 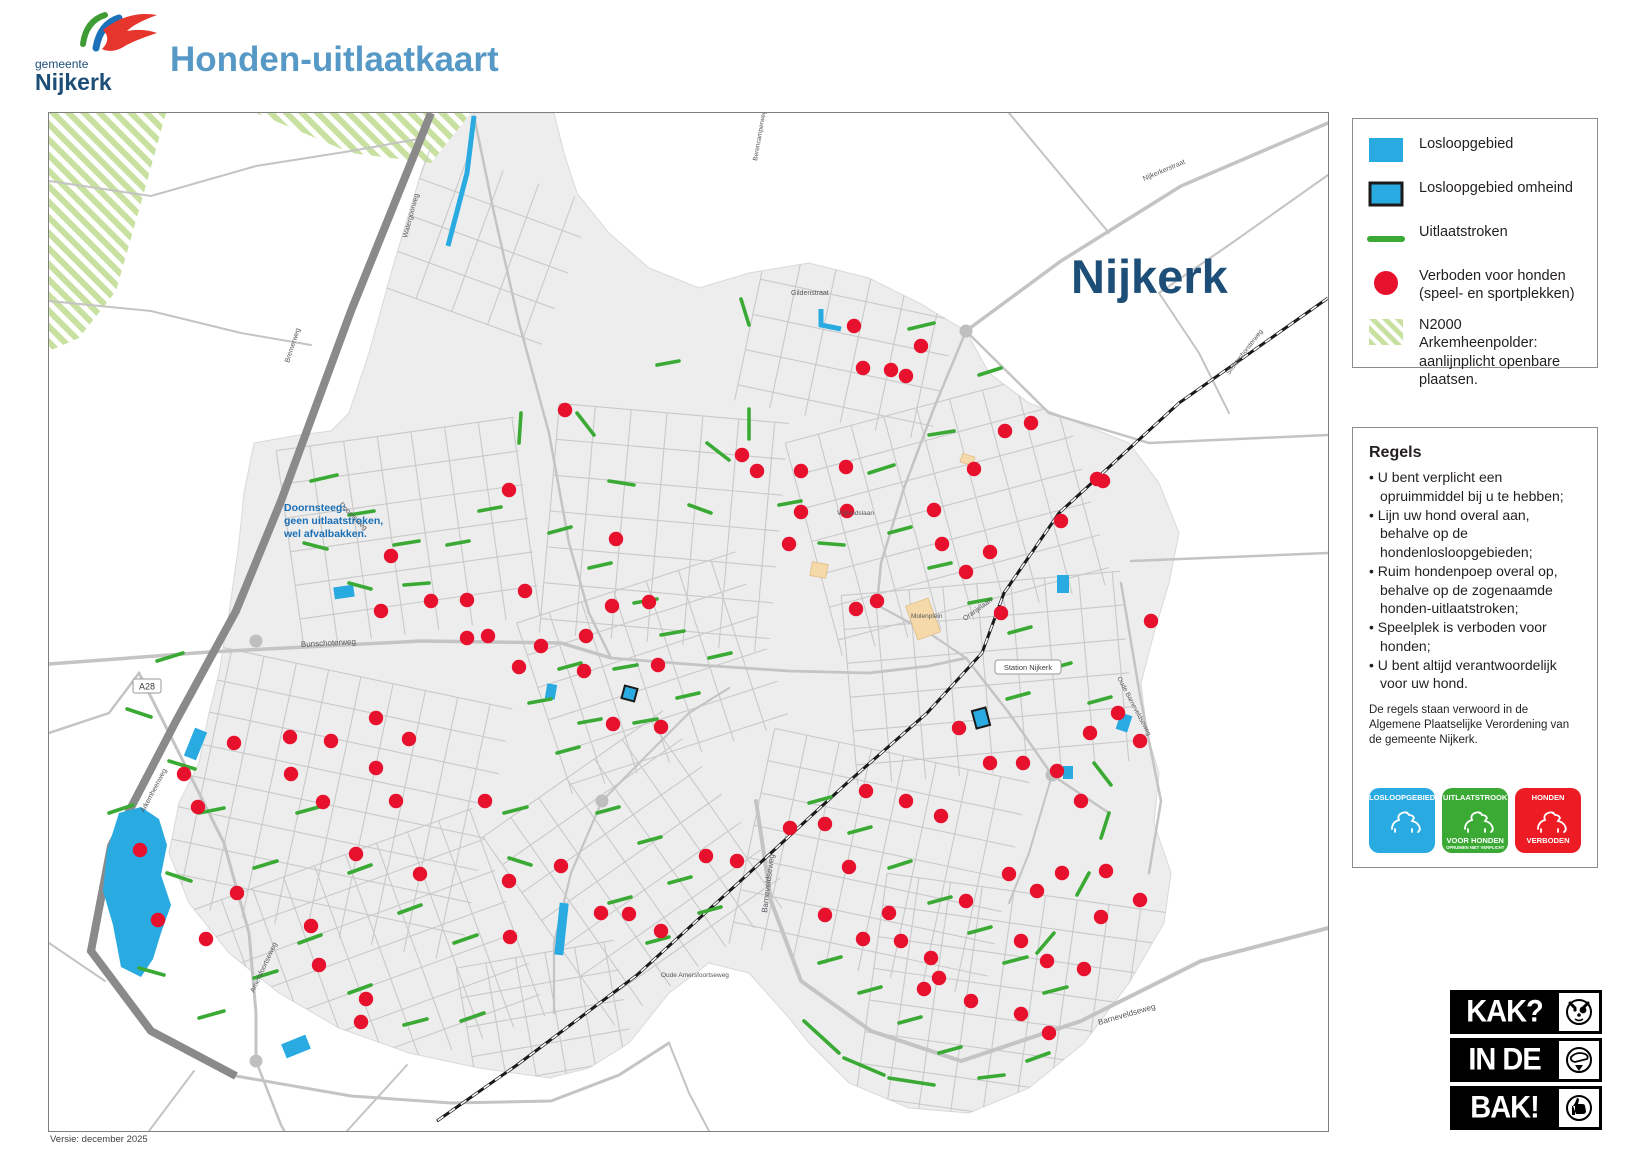 I want to click on stamp-row: BAK!, so click(x=1526, y=1108).